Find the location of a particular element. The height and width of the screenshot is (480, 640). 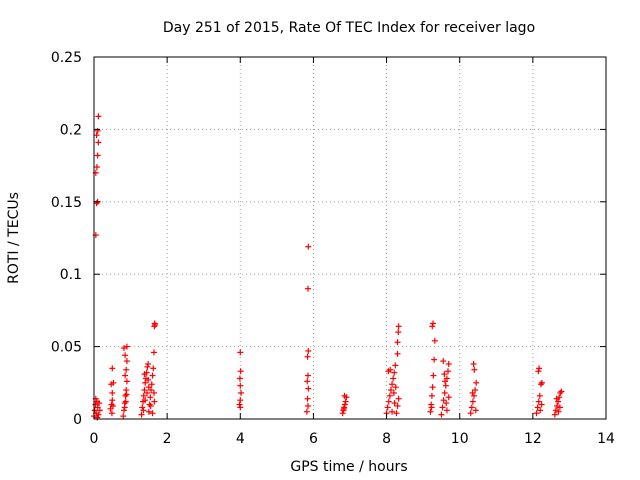

x-tick-label: 4 is located at coordinates (240, 439).